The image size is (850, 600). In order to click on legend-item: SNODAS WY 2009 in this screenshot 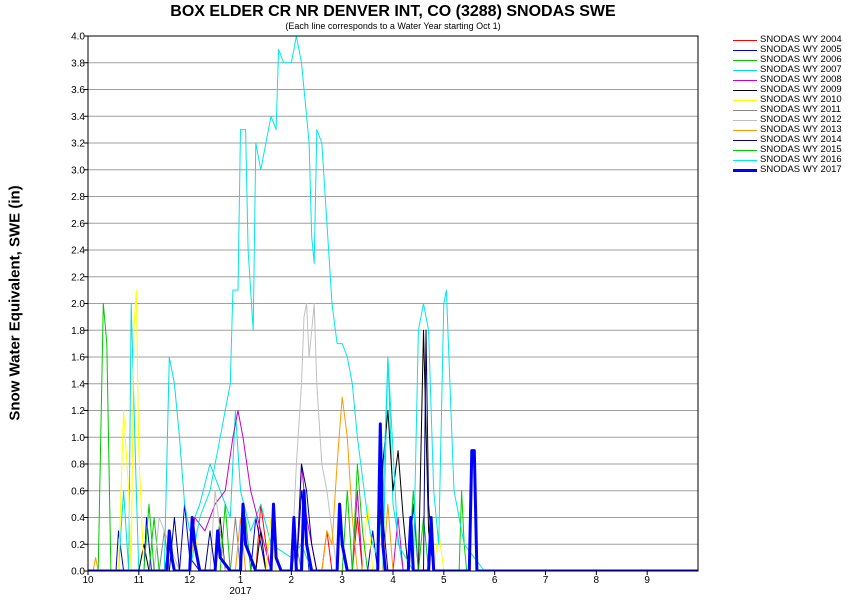, I will do `click(787, 90)`.